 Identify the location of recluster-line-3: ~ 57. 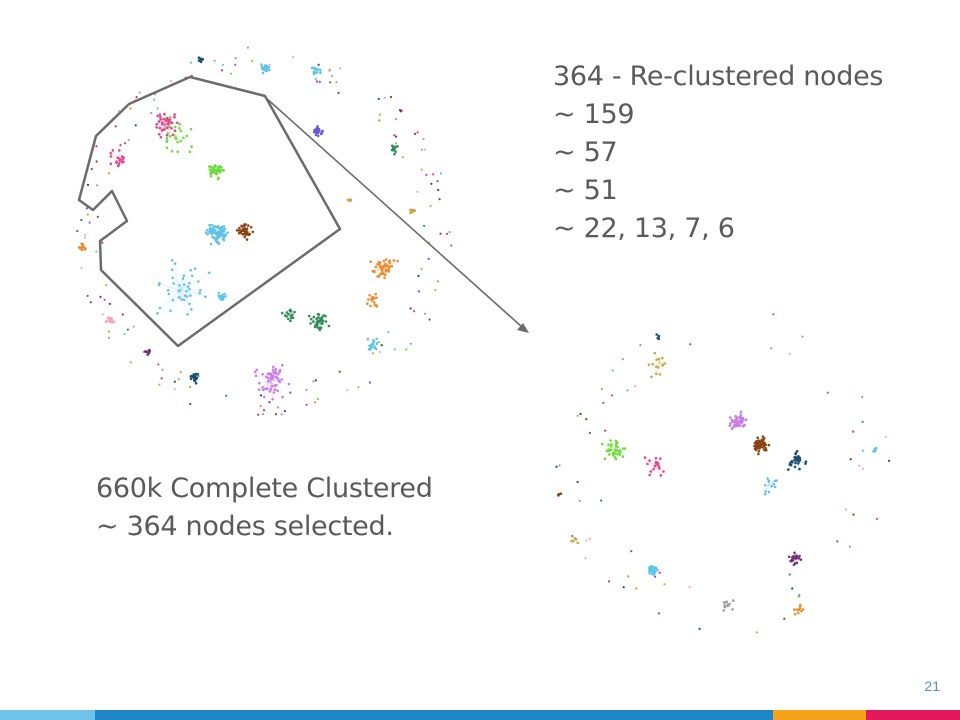
(585, 152).